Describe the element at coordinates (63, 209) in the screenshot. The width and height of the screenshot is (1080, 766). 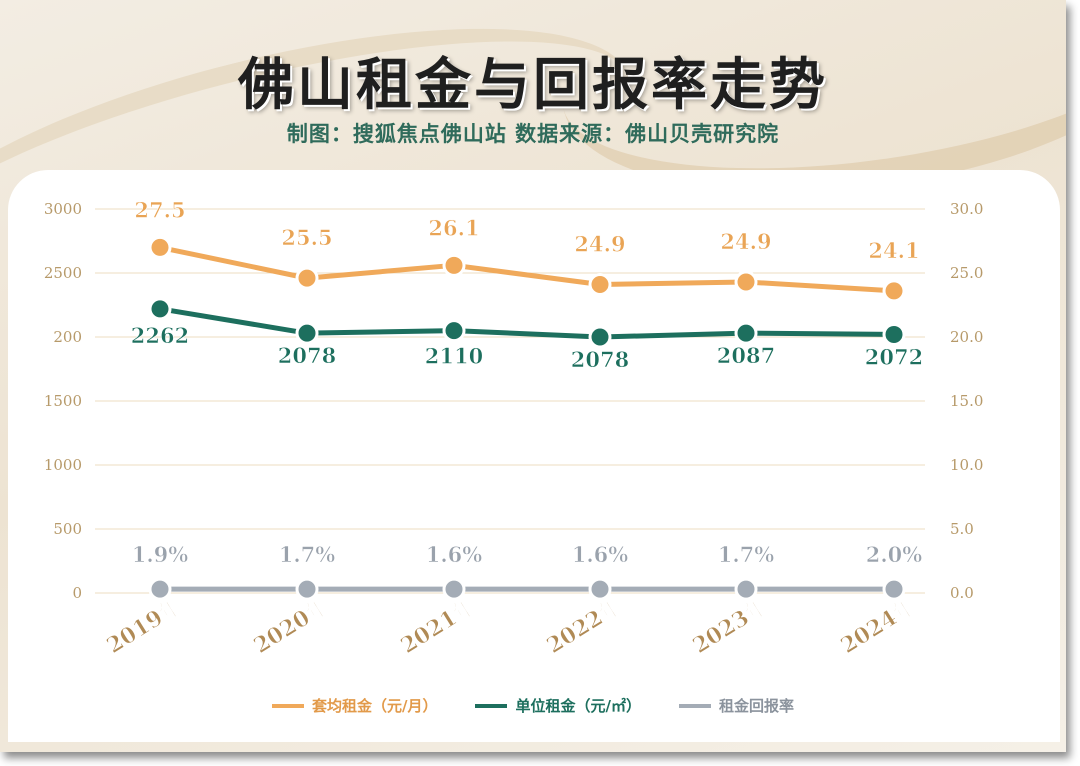
I see `y-tick-left: 3000` at that location.